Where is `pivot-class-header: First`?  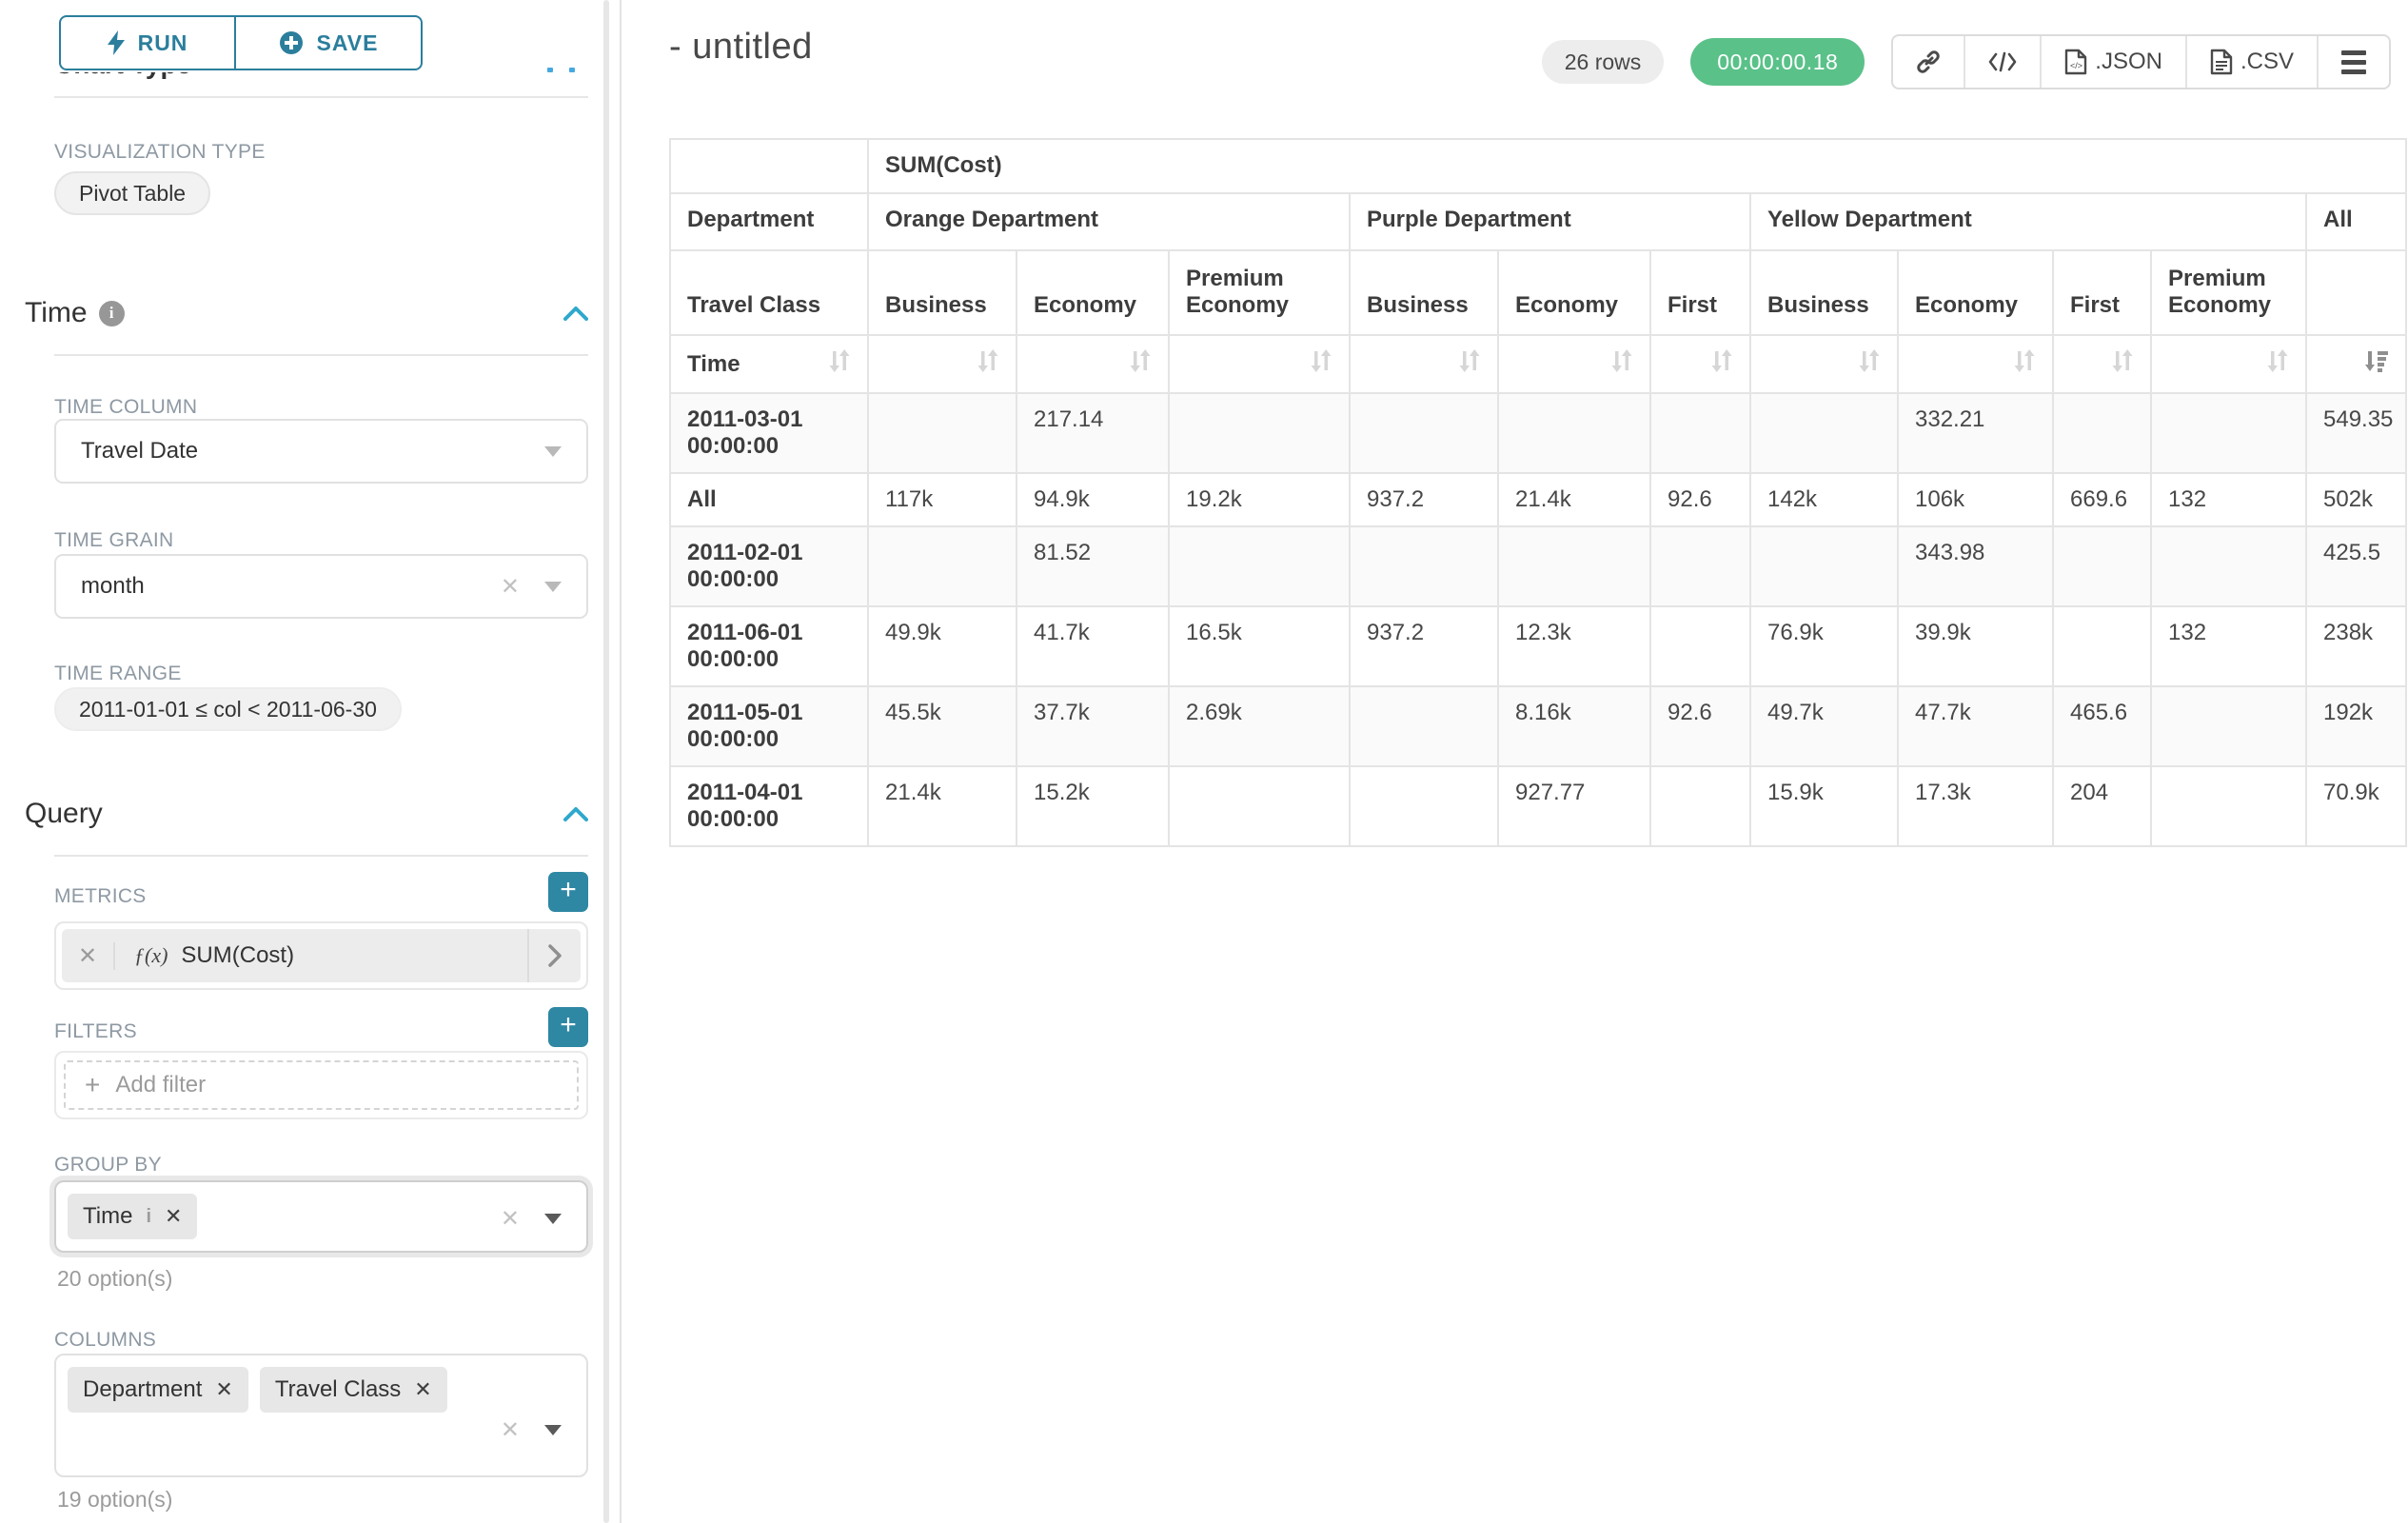
pivot-class-header: First is located at coordinates (1700, 293).